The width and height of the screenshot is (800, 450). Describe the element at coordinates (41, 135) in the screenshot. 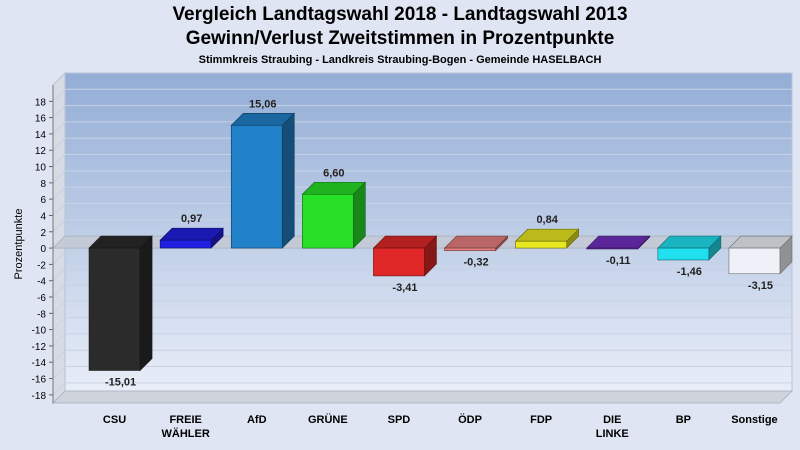

I see `y-tick-label: 14` at that location.